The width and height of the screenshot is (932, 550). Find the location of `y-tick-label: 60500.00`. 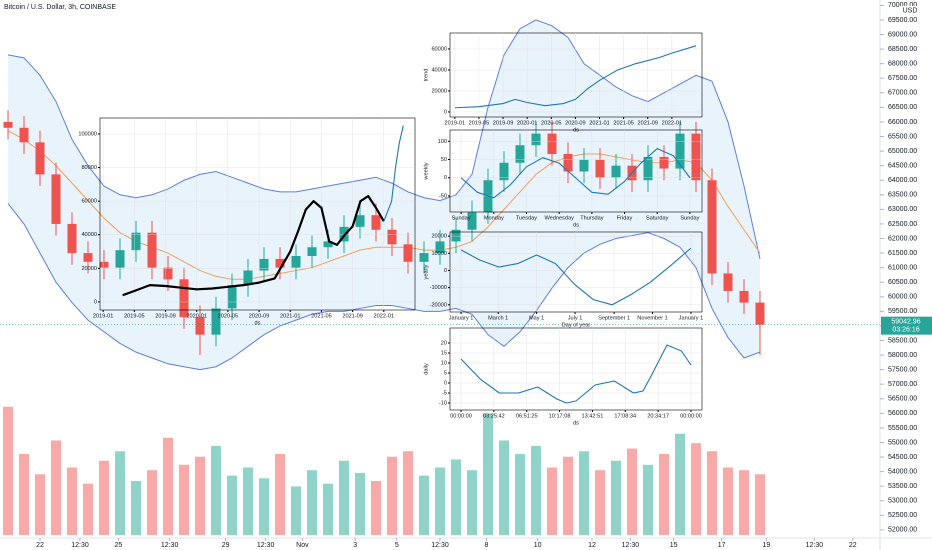

y-tick-label: 60500.00 is located at coordinates (902, 282).